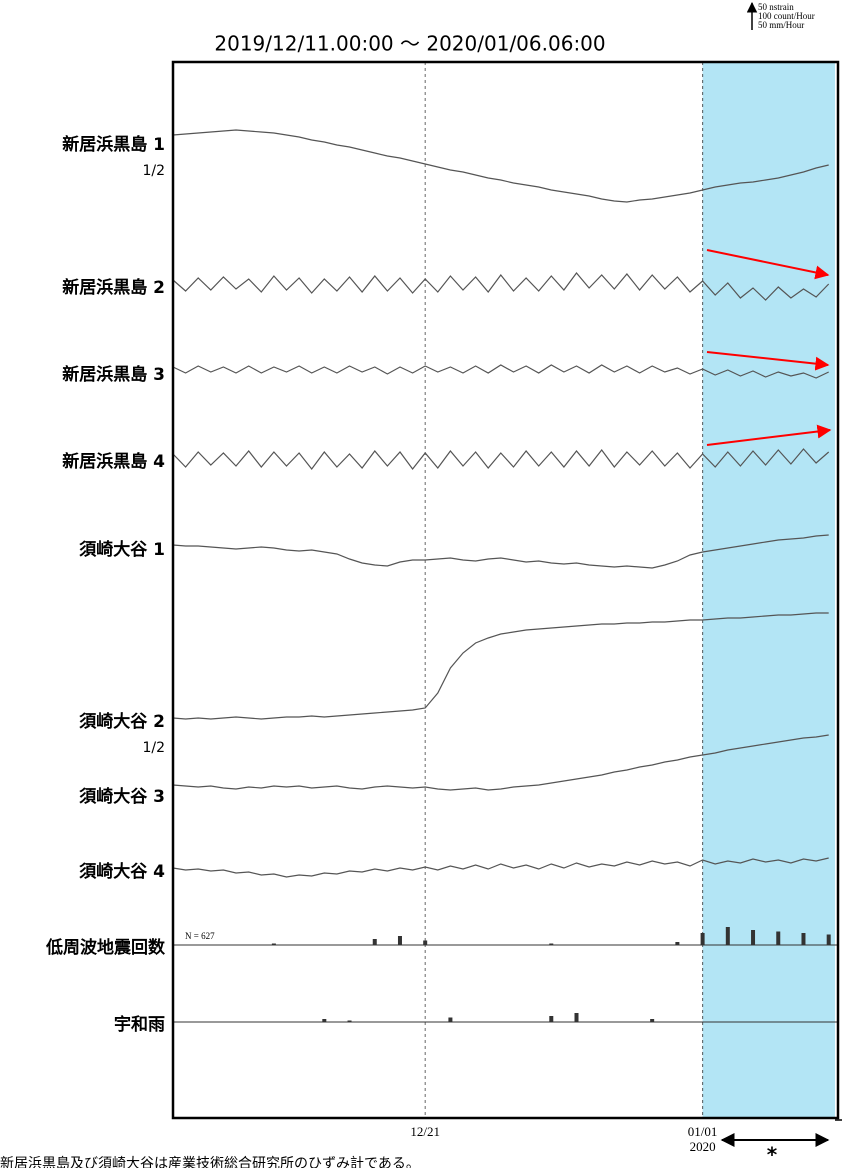 This screenshot has width=844, height=1168. I want to click on series-label: 宇和雨, so click(139, 1024).